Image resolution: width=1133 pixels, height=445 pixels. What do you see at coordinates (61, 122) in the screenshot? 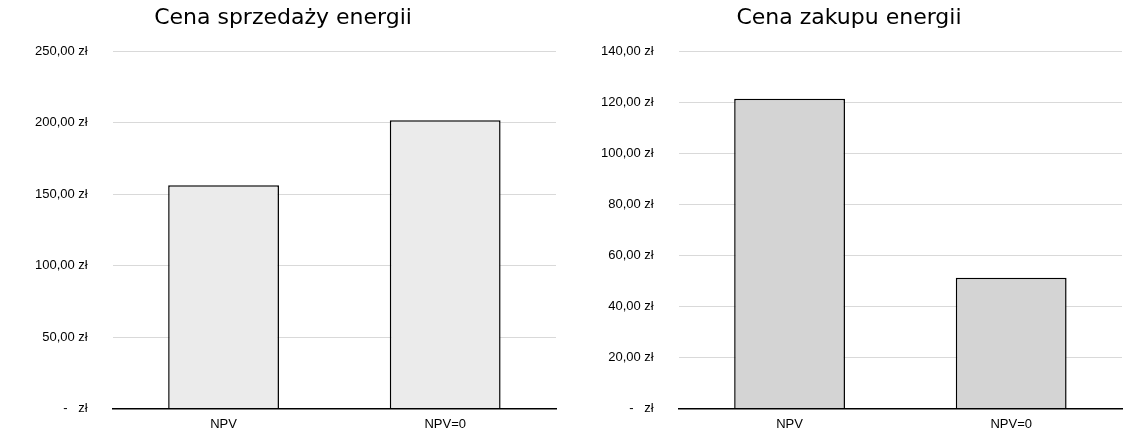
I see `y-tick-label: 200,00 zł` at bounding box center [61, 122].